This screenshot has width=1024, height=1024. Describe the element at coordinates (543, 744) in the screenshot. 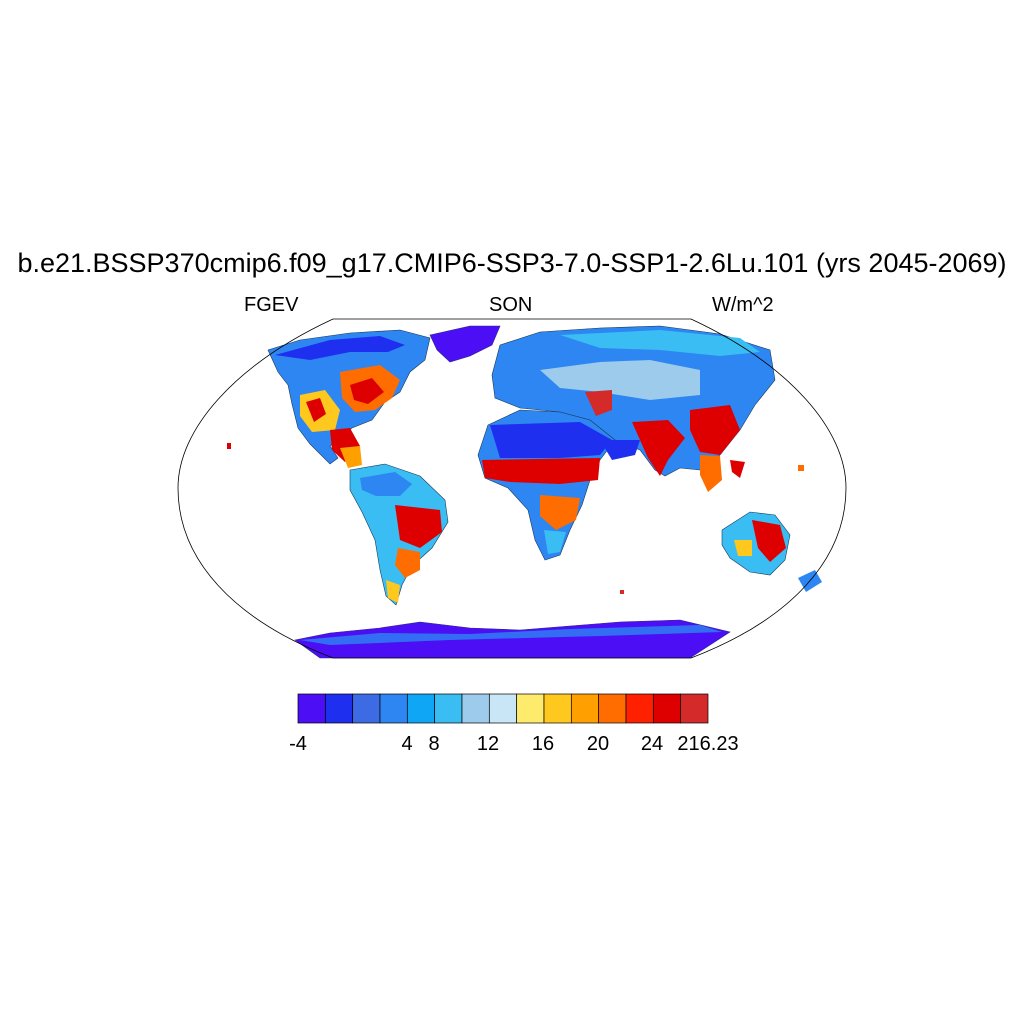

I see `colorbar-tick-label: 16` at that location.